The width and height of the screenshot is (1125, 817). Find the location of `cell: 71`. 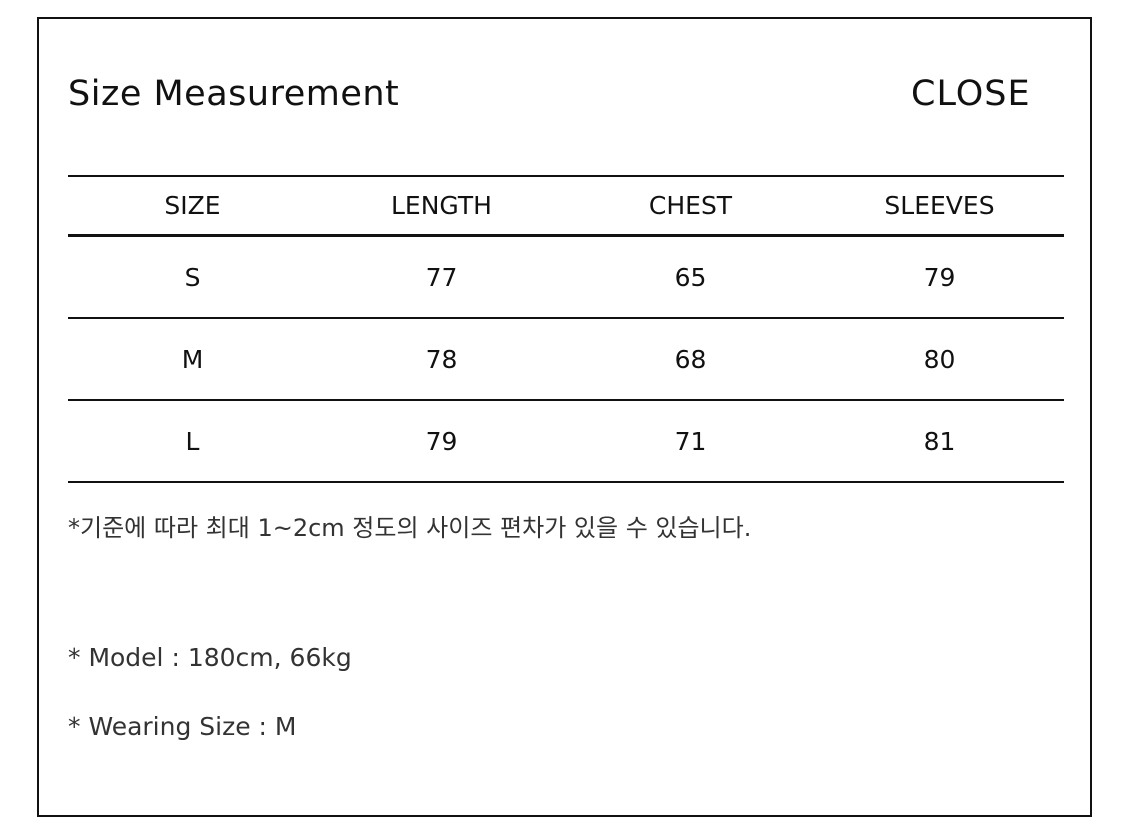

cell: 71 is located at coordinates (690, 441).